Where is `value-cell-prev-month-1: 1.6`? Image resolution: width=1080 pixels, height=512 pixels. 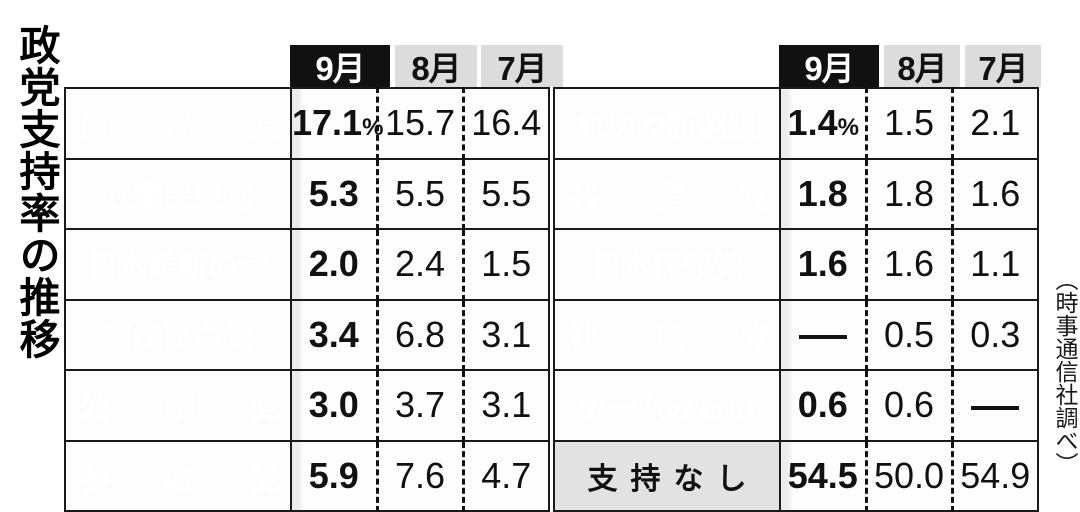 value-cell-prev-month-1: 1.6 is located at coordinates (910, 264).